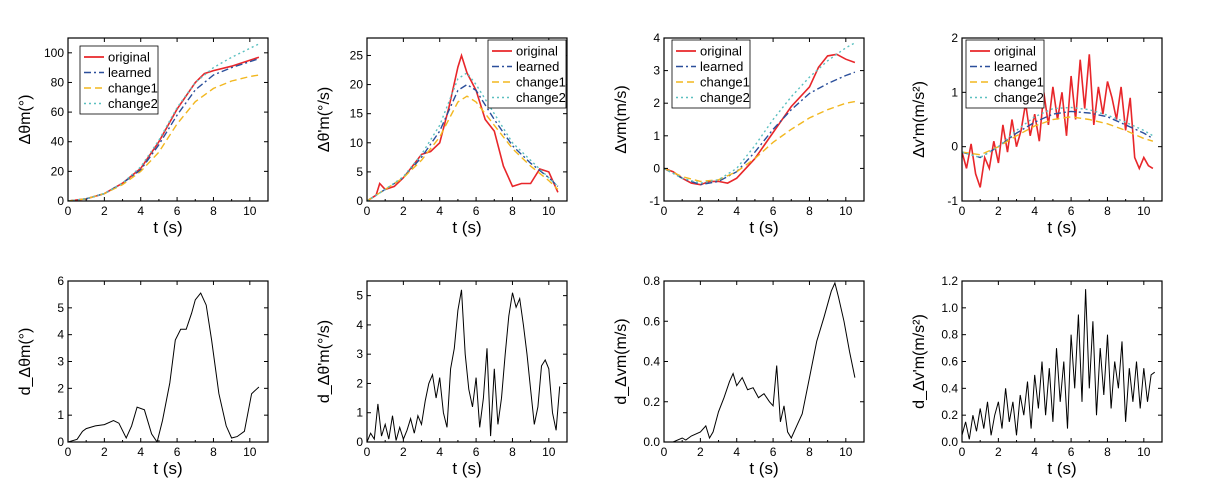 The image size is (1220, 492). I want to click on y-tick-label: 80, so click(58, 82).